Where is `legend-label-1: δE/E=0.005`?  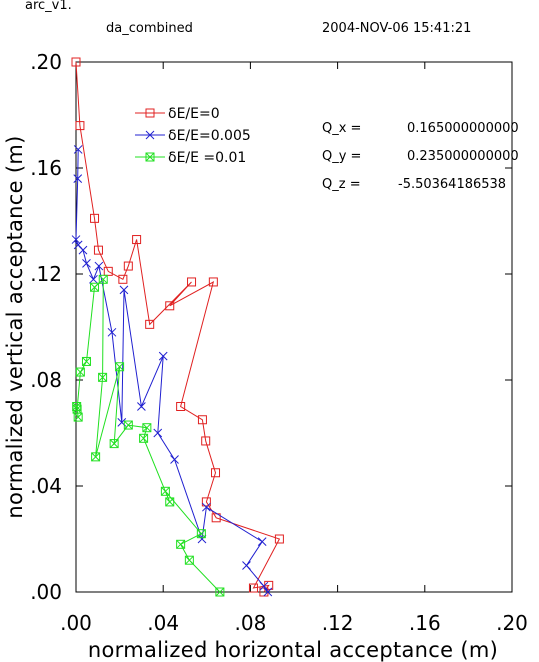 legend-label-1: δE/E=0.005 is located at coordinates (209, 136).